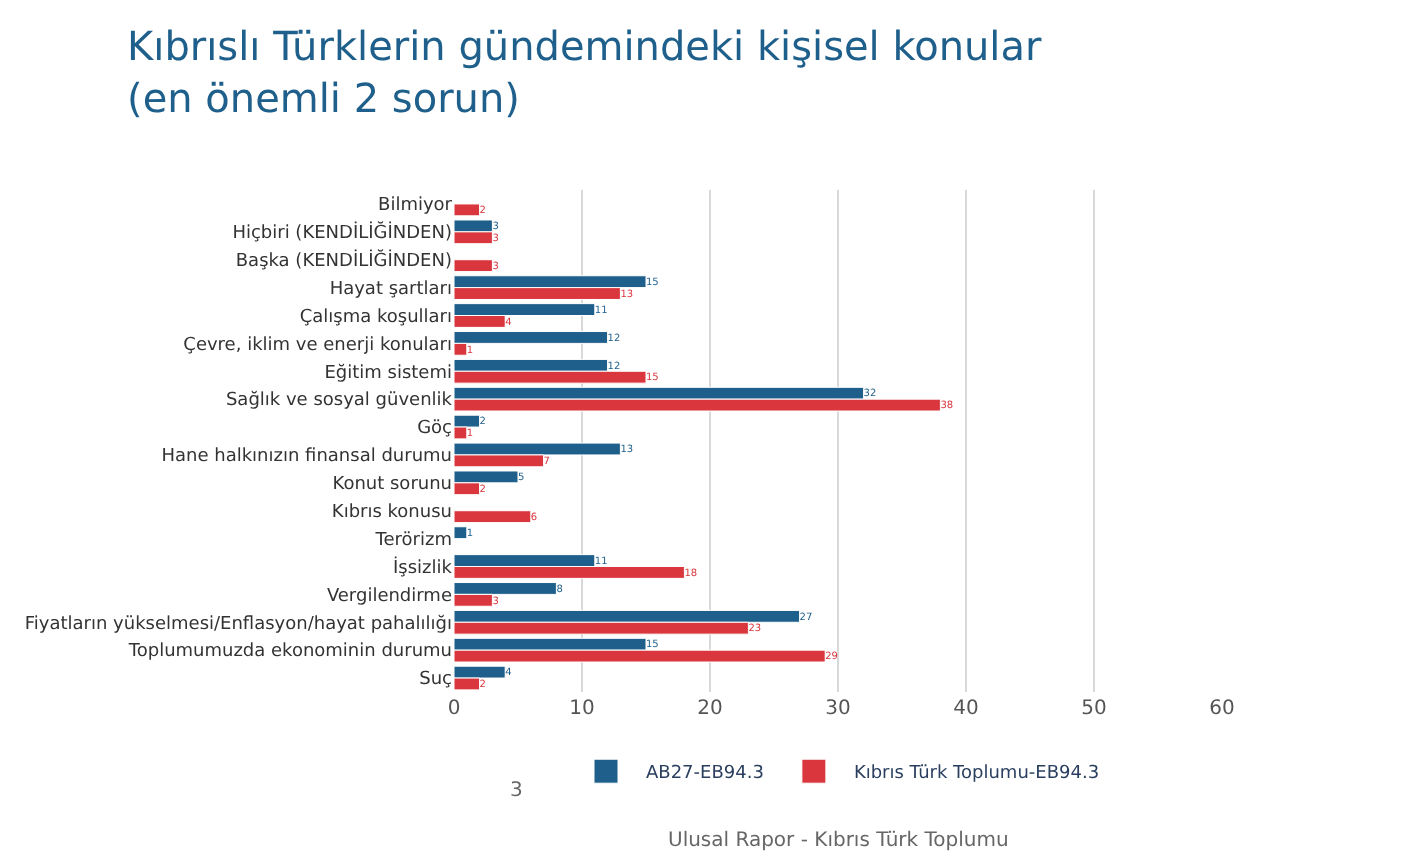 This screenshot has height=862, width=1412. What do you see at coordinates (1094, 709) in the screenshot?
I see `x-tick-label: 50` at bounding box center [1094, 709].